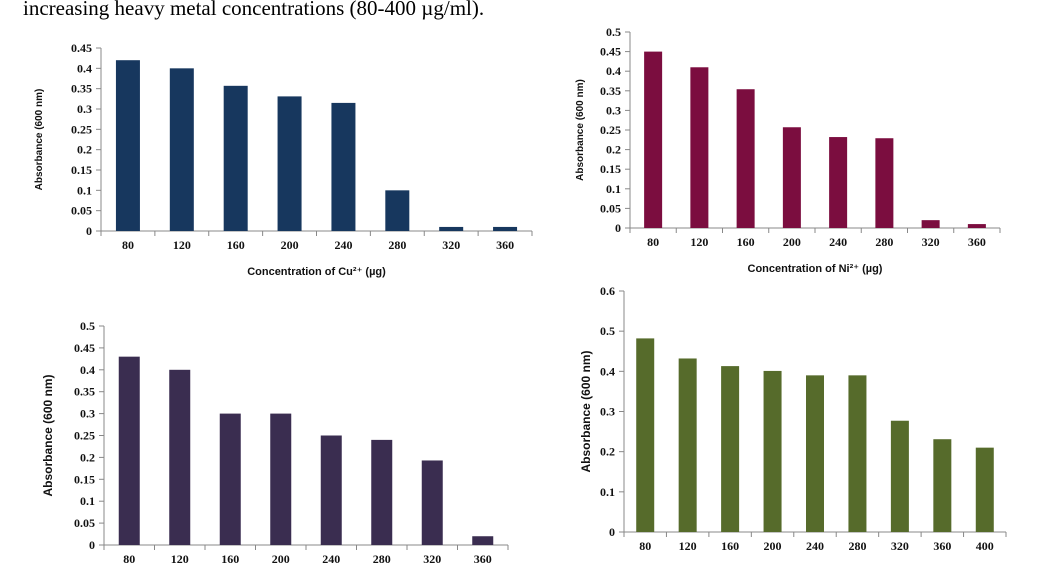  I want to click on x-tick-label: 400, so click(985, 546).